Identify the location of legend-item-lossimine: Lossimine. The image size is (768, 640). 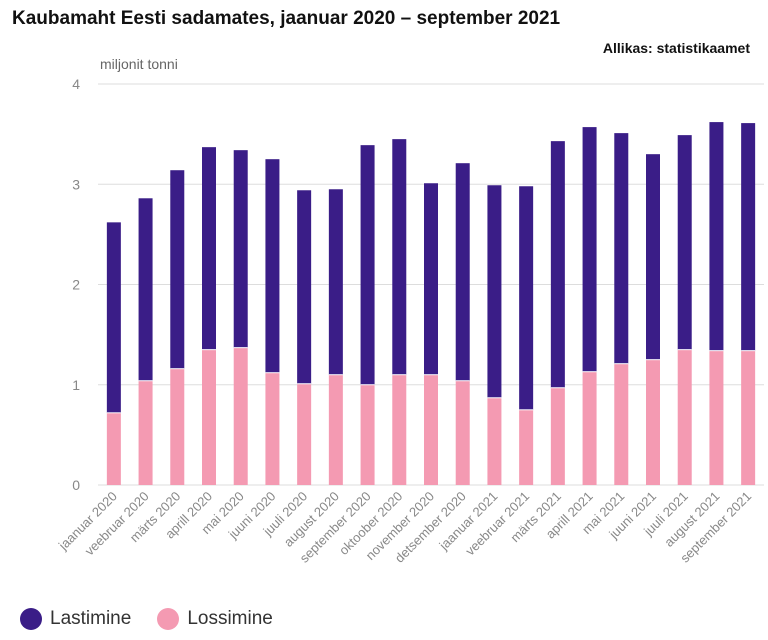
(215, 619).